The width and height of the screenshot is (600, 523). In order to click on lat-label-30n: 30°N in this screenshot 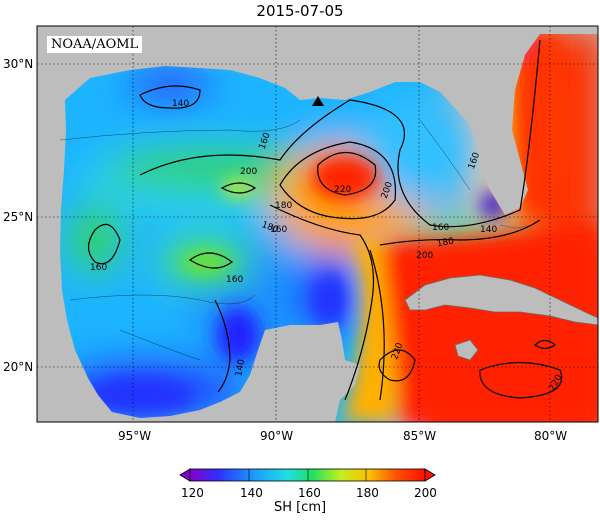, I will do `click(18, 64)`.